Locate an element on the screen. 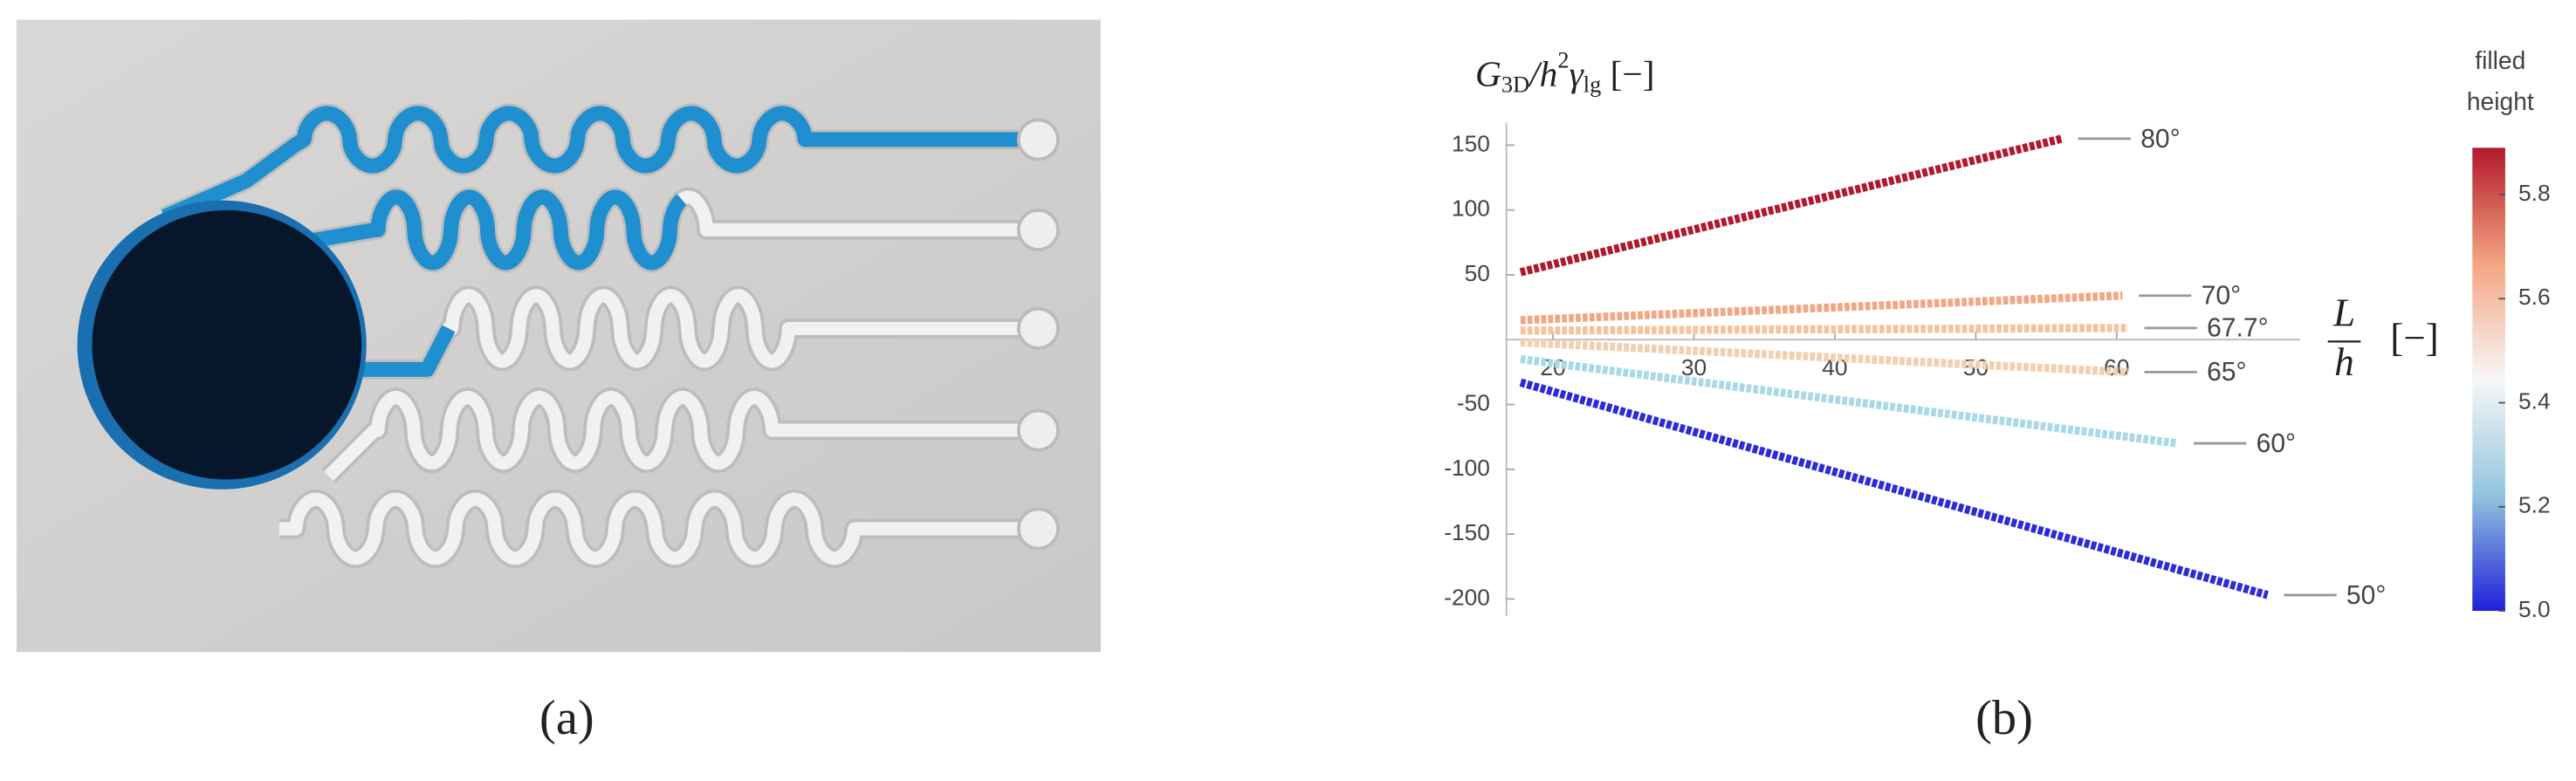 This screenshot has height=781, width=2576. colorbar-title: filled is located at coordinates (2500, 60).